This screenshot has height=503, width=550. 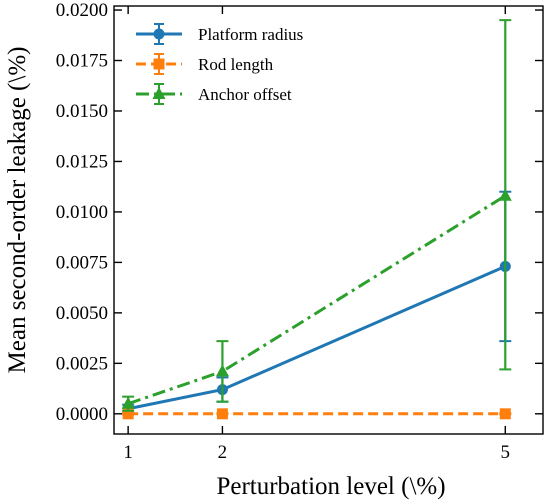 What do you see at coordinates (250, 34) in the screenshot?
I see `legend-label: Platform radius` at bounding box center [250, 34].